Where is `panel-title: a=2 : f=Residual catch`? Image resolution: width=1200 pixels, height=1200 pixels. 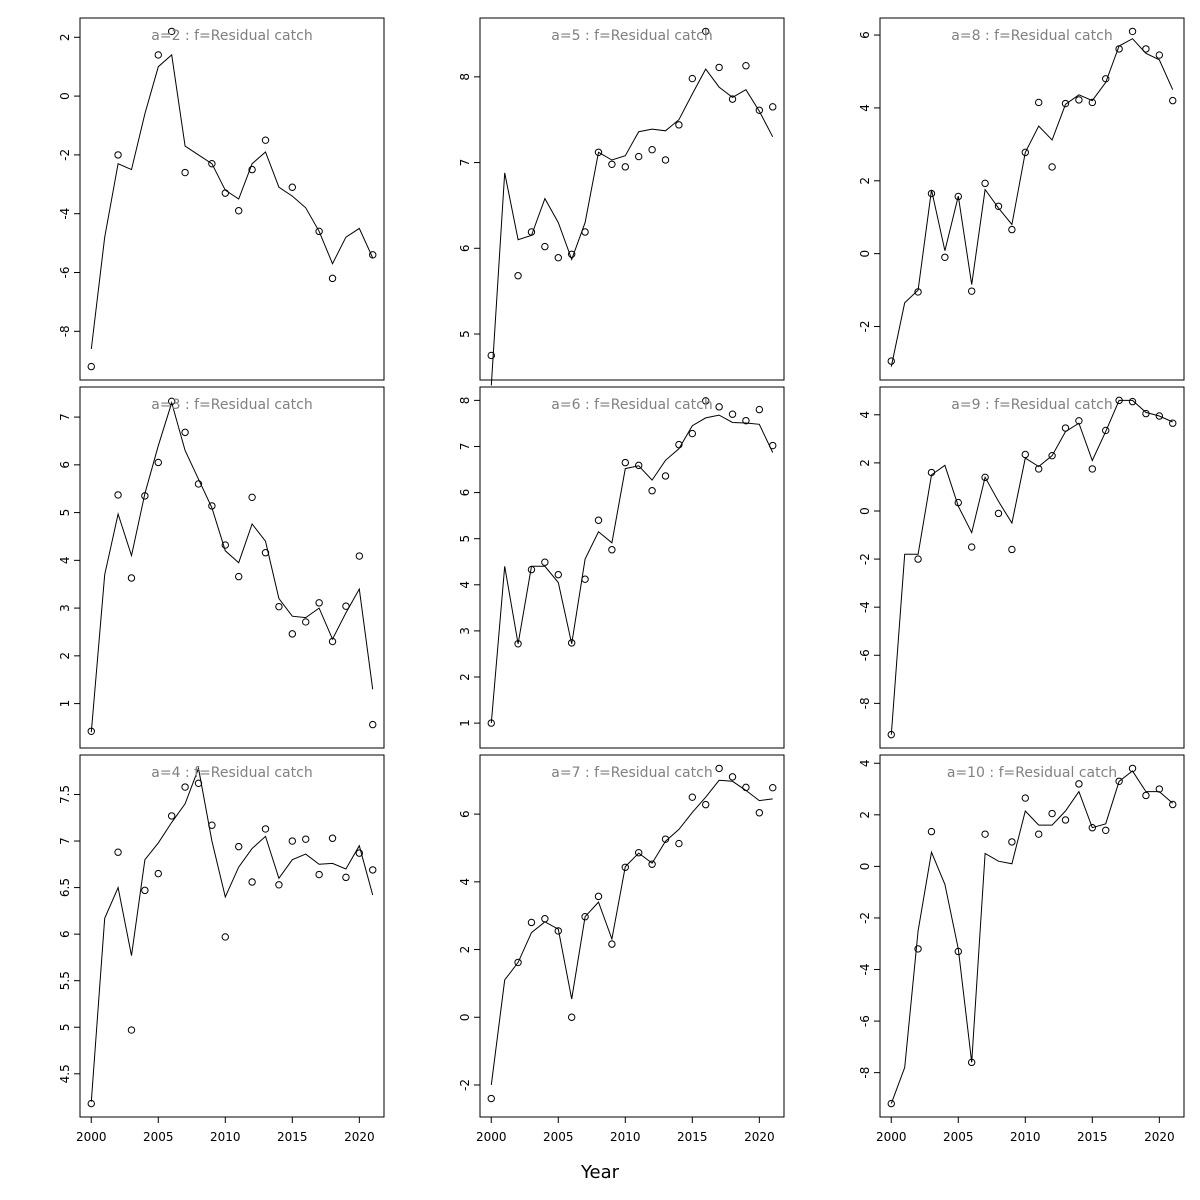 panel-title: a=2 : f=Residual catch is located at coordinates (231, 36).